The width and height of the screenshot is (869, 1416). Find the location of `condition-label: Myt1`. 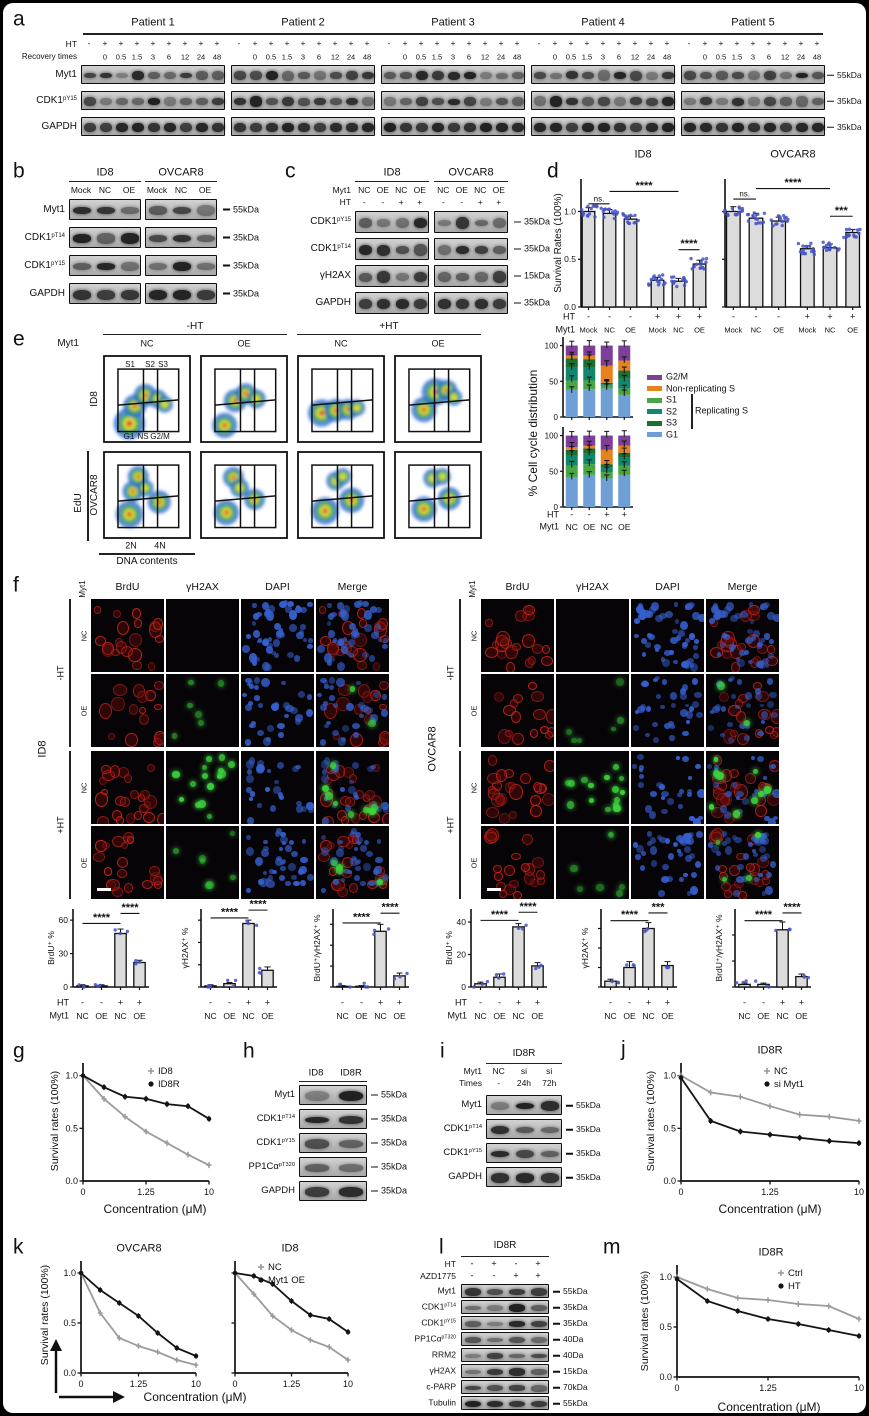

condition-label: Myt1 is located at coordinates (341, 189).